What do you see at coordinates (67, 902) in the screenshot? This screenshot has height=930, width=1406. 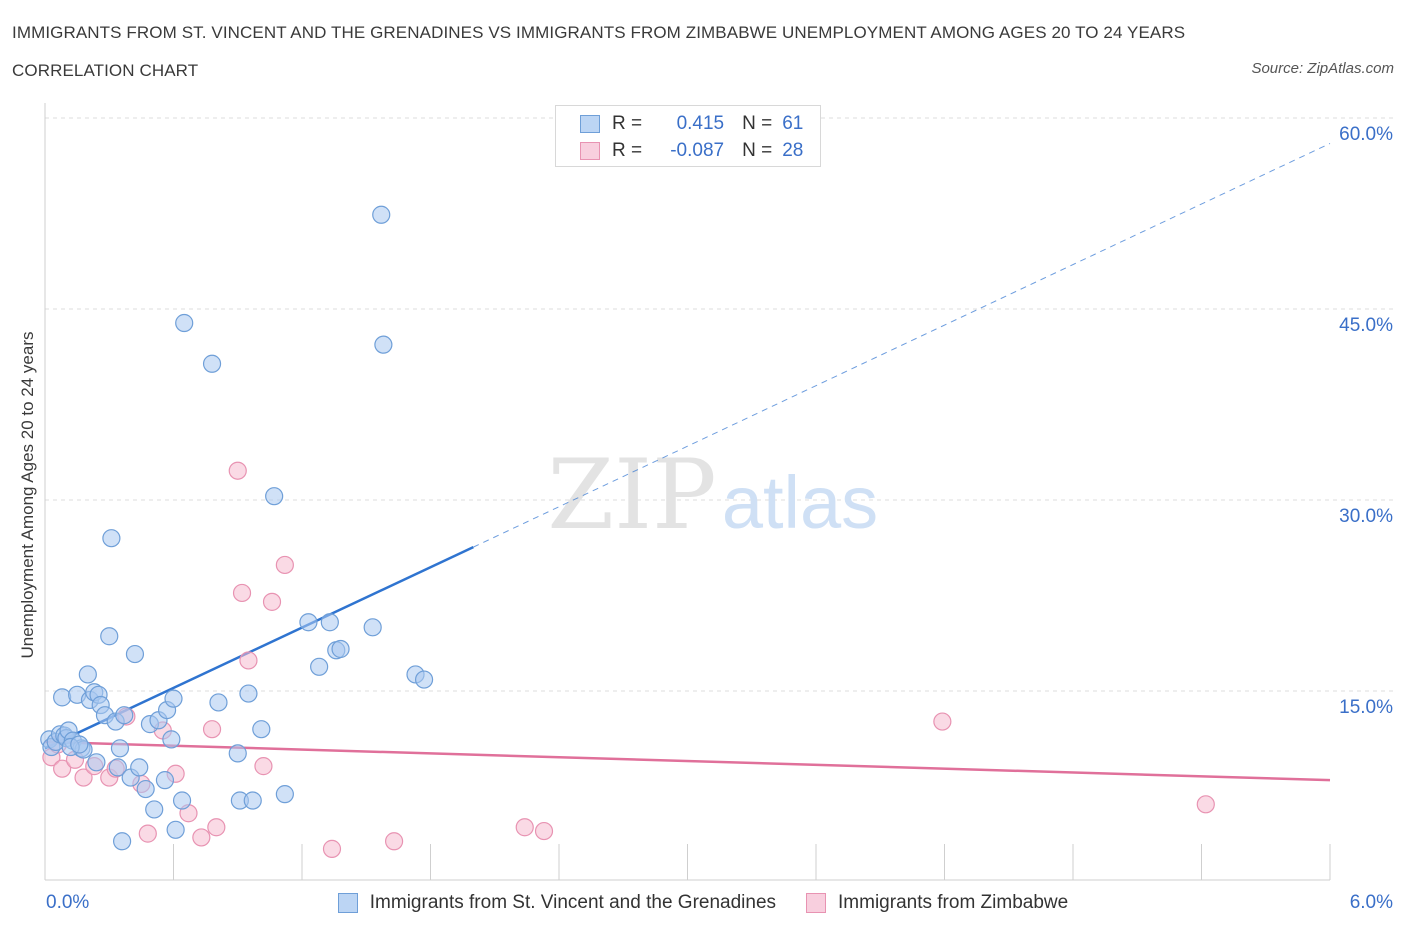 I see `x-tick-label: 0.0%` at bounding box center [67, 902].